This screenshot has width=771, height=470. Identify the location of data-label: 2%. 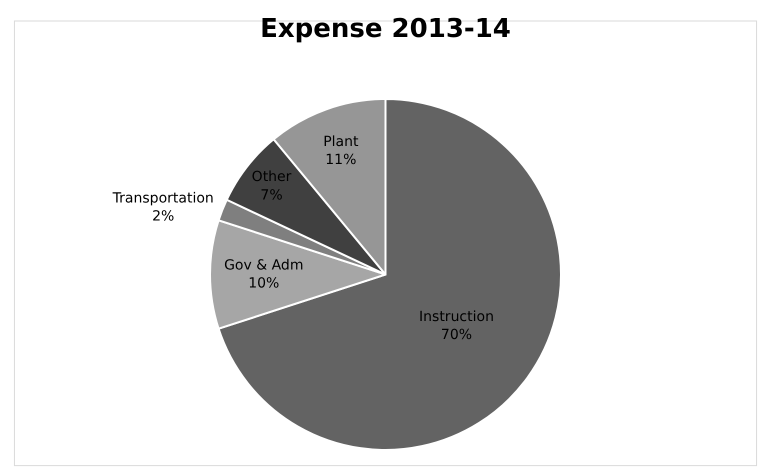
(163, 216).